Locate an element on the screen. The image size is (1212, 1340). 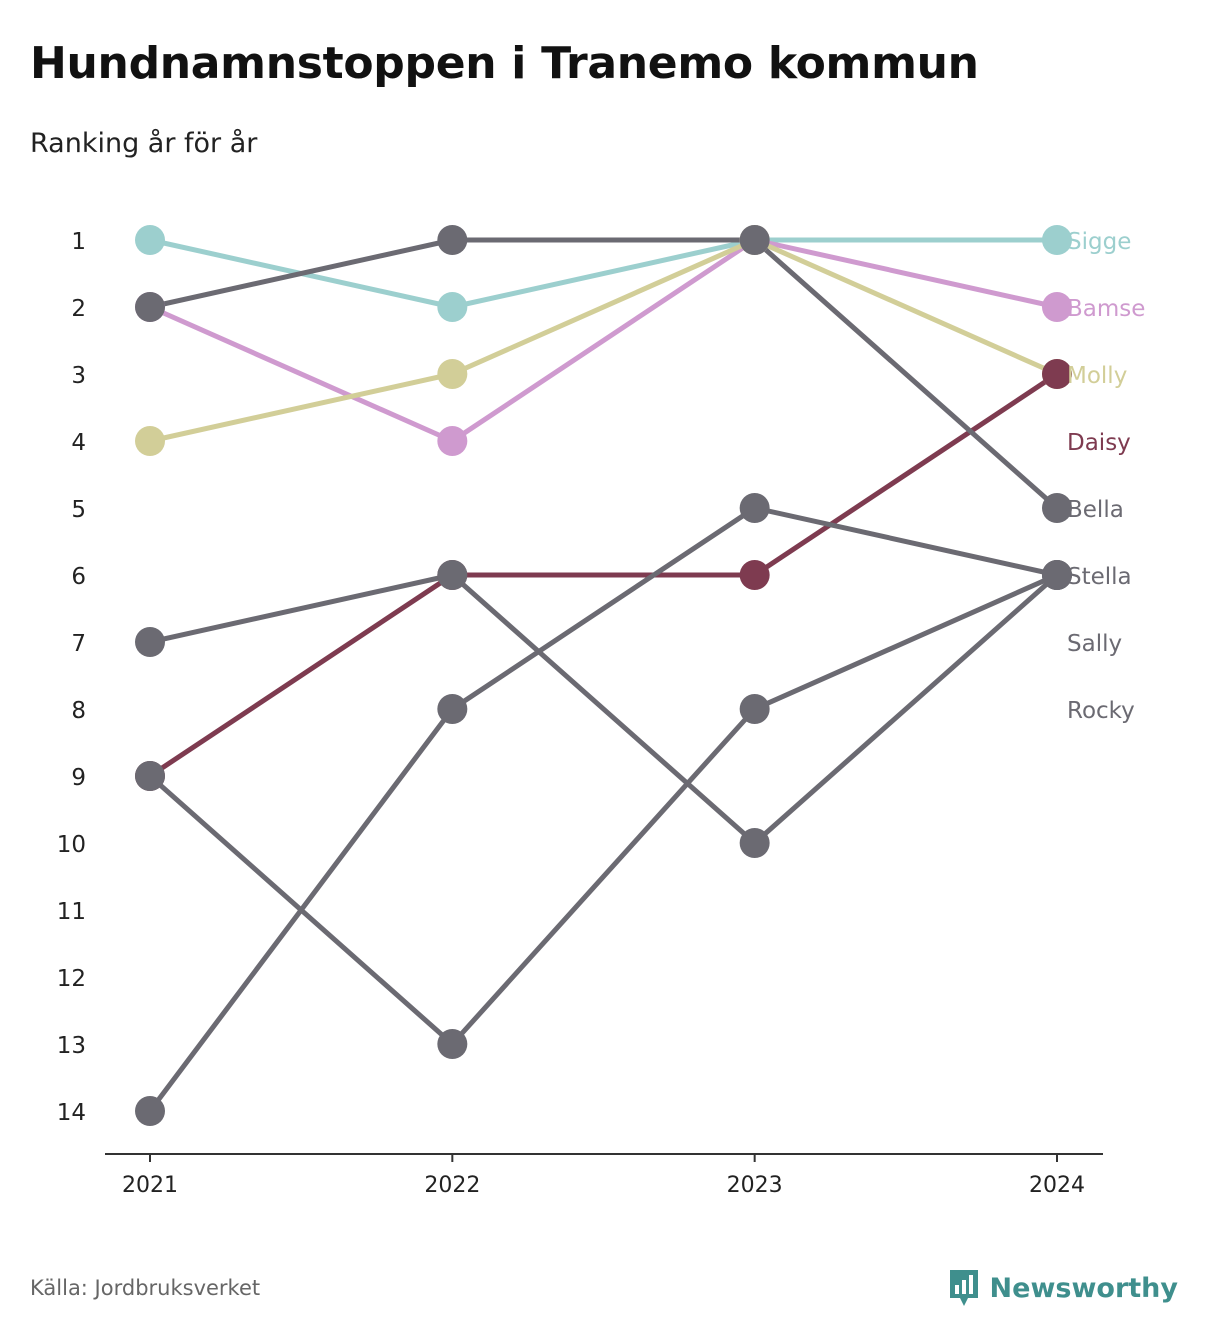
series-line-bamse is located at coordinates (603, 340).